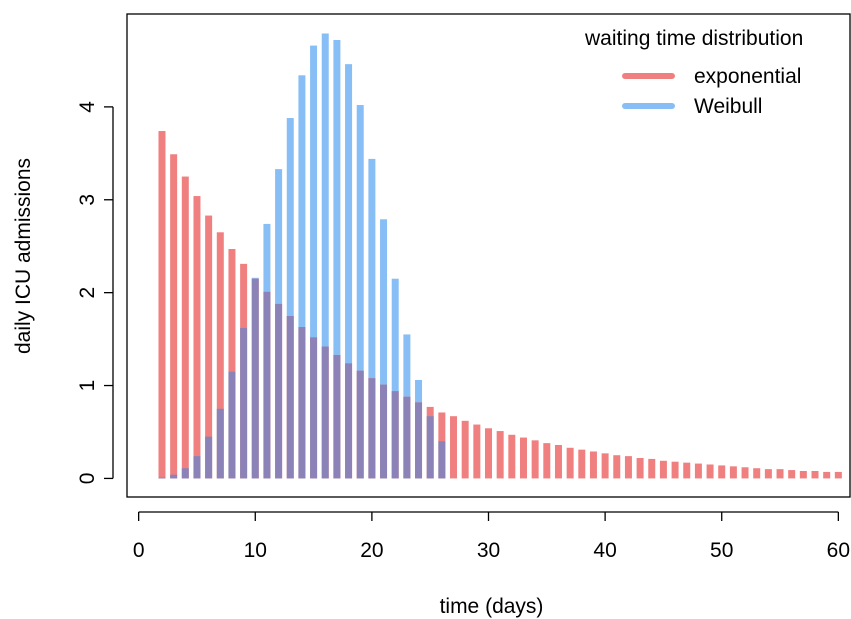 The image size is (851, 619). Describe the element at coordinates (23, 256) in the screenshot. I see `y-axis-title: daily ICU admissions` at that location.